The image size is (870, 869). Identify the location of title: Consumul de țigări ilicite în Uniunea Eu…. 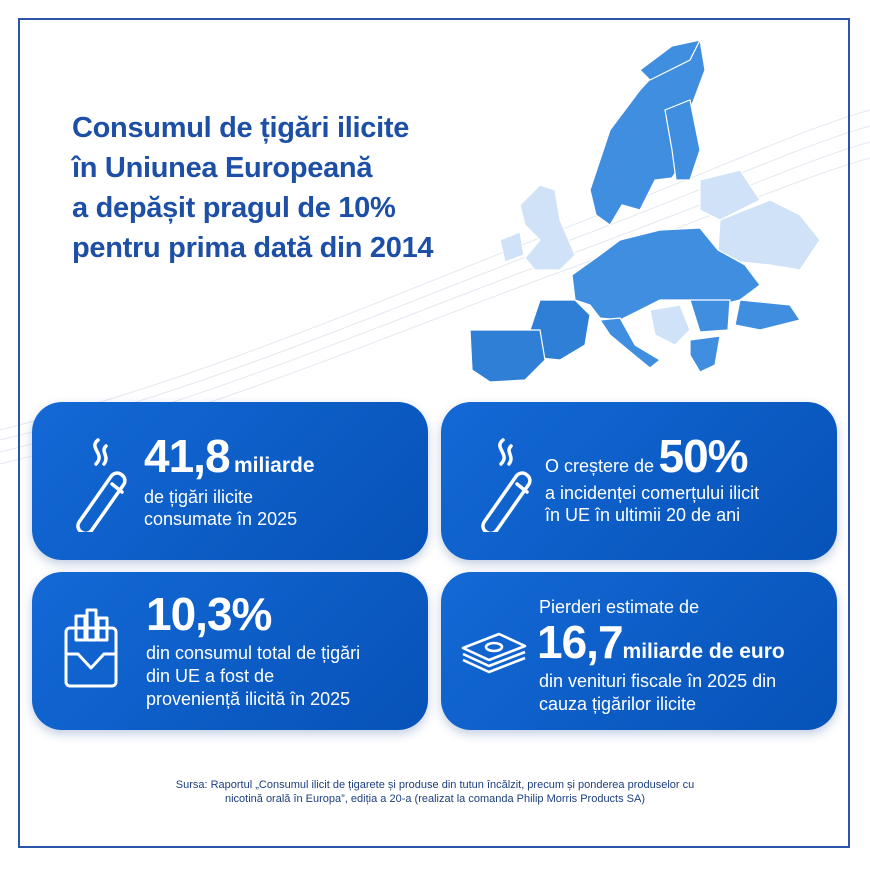
(253, 188).